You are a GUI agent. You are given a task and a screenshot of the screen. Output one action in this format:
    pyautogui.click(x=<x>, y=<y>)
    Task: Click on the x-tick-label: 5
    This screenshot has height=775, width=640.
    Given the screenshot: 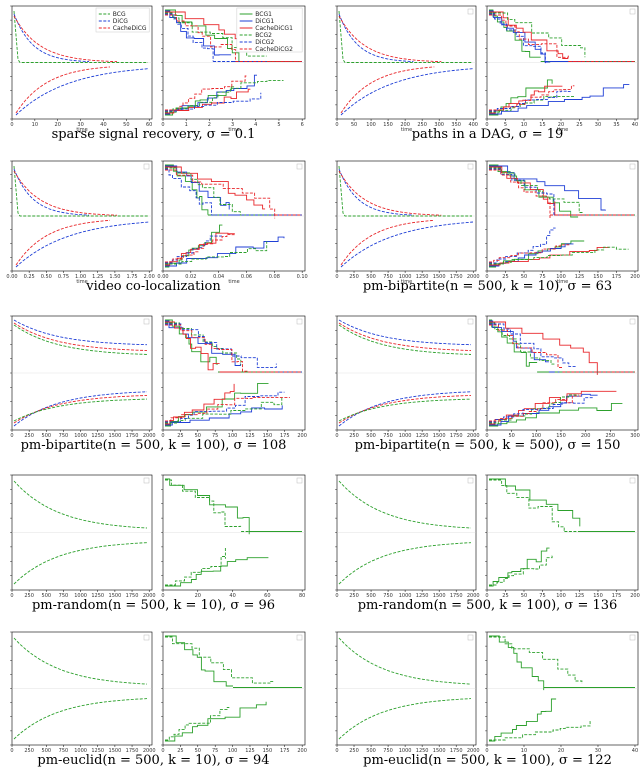 What is the action you would take?
    pyautogui.click(x=278, y=125)
    